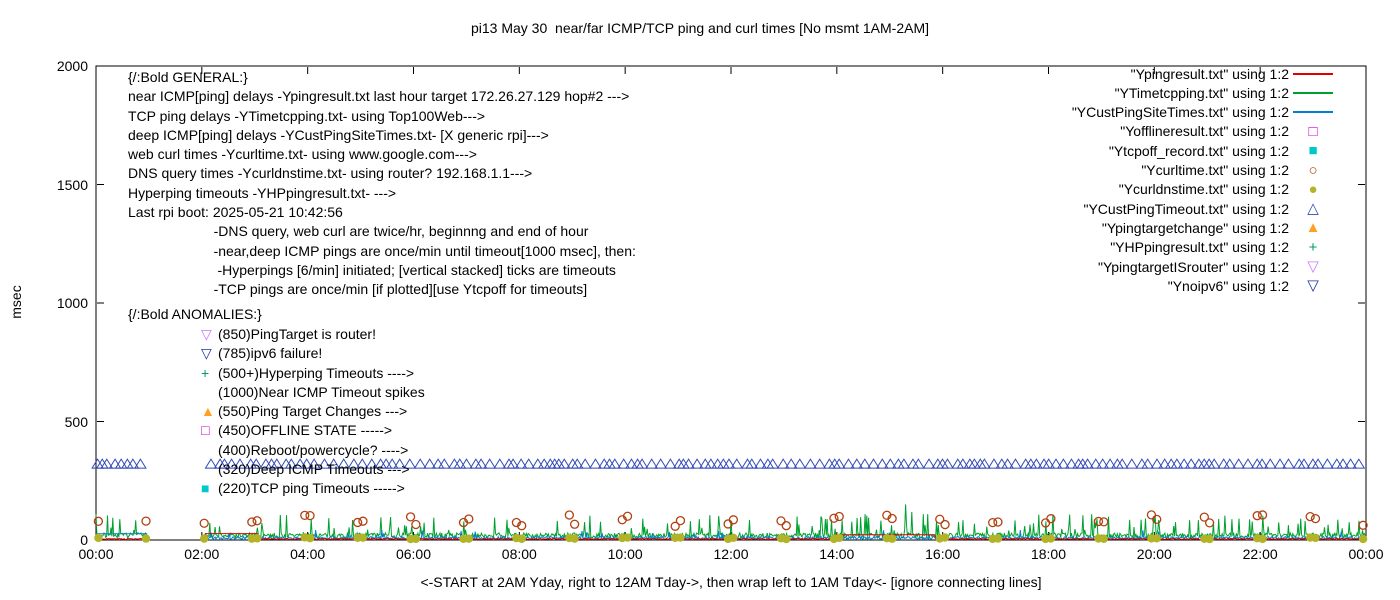 The image size is (1400, 600). What do you see at coordinates (84, 540) in the screenshot?
I see `y-tick-label: 0` at bounding box center [84, 540].